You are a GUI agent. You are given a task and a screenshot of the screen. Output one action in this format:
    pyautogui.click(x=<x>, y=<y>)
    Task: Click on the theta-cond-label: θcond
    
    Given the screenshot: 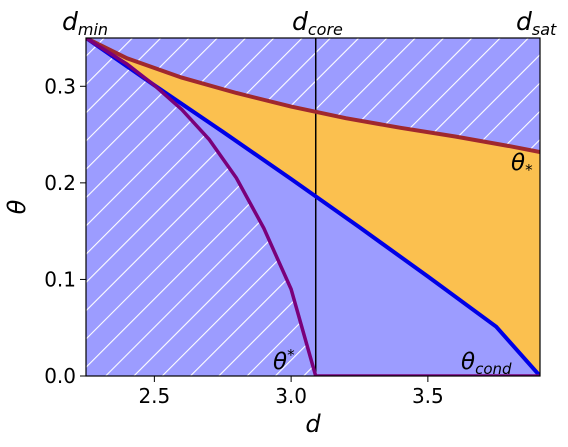 What is the action you would take?
    pyautogui.click(x=486, y=363)
    